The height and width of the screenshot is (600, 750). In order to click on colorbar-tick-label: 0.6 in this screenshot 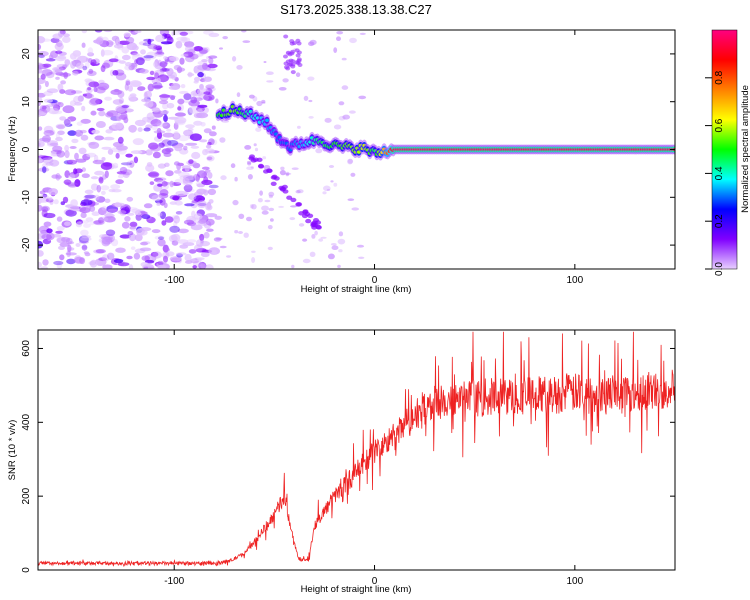, I will do `click(719, 125)`.